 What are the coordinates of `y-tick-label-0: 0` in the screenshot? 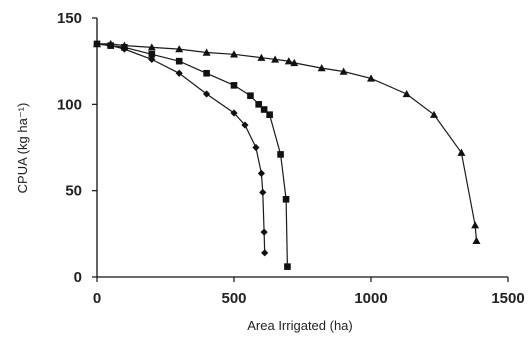 It's located at (78, 277).